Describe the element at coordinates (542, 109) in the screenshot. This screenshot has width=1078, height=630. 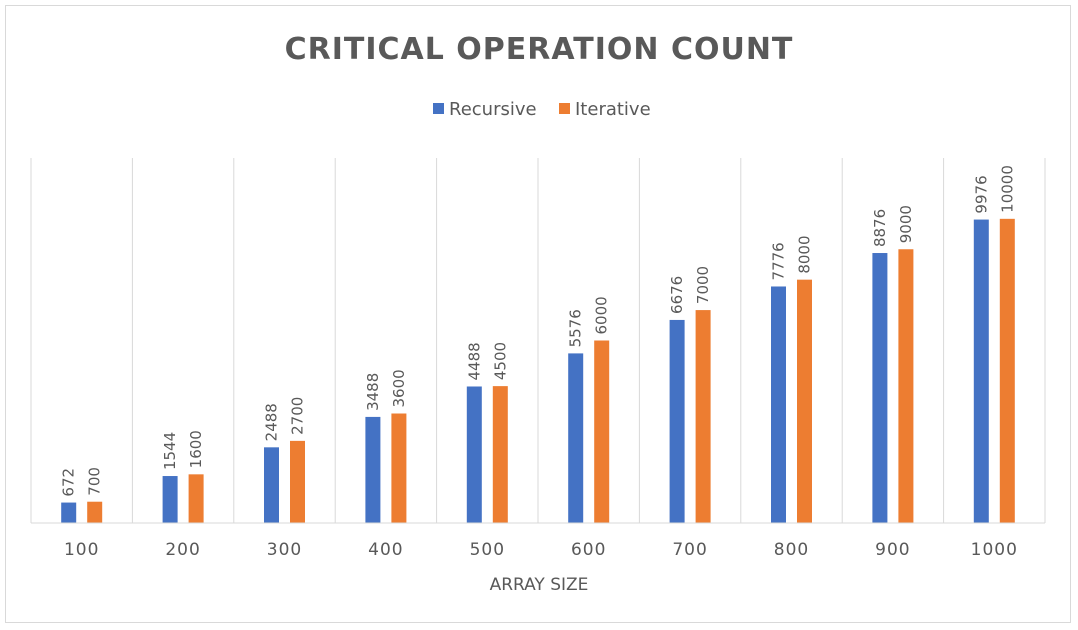
I see `legend: Recursive Iterative` at that location.